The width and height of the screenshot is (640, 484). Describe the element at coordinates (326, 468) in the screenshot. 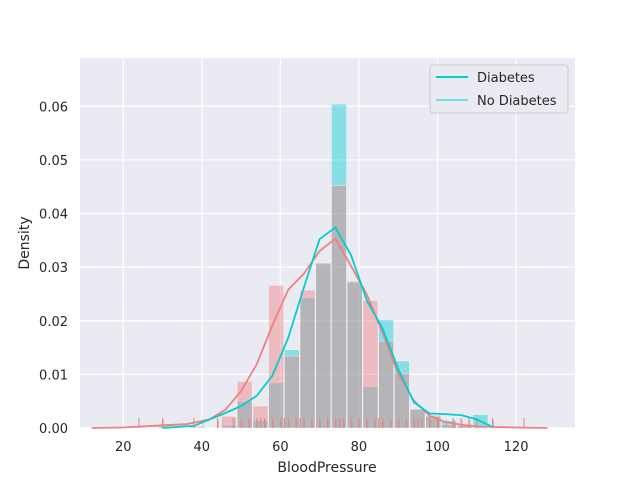

I see `x-axis-label: BloodPressure` at that location.